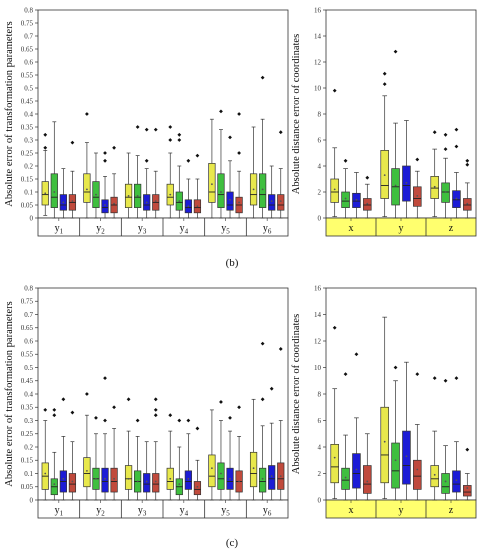  I want to click on y-tick-label: 6, so click(320, 421).